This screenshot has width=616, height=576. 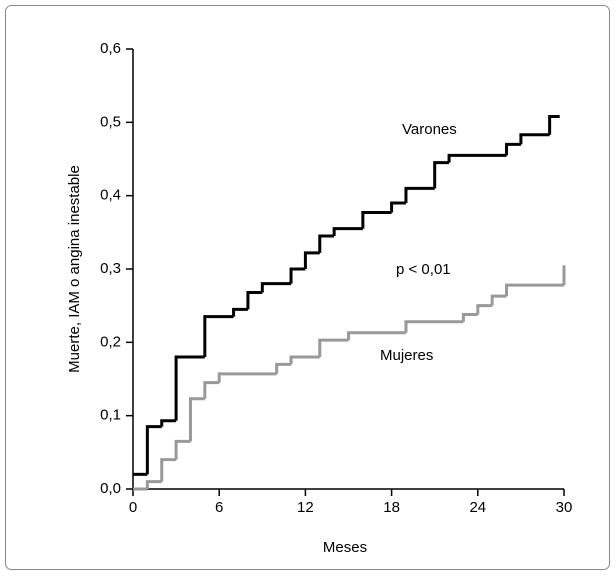 I want to click on y-tick-label: 0,0, so click(x=110, y=488).